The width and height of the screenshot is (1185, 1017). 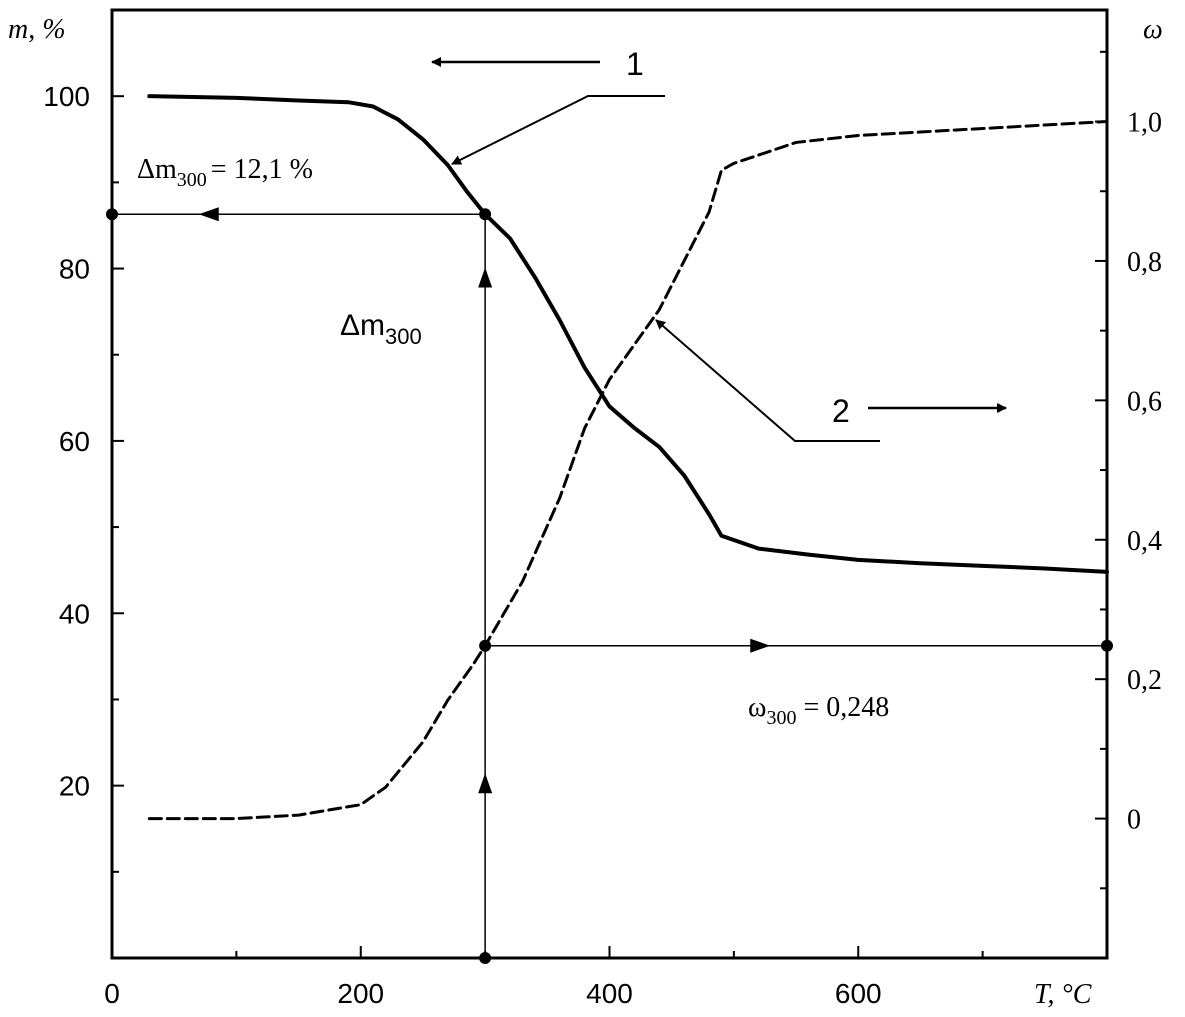 I want to click on y-left-tick-label: 20, so click(x=74, y=786).